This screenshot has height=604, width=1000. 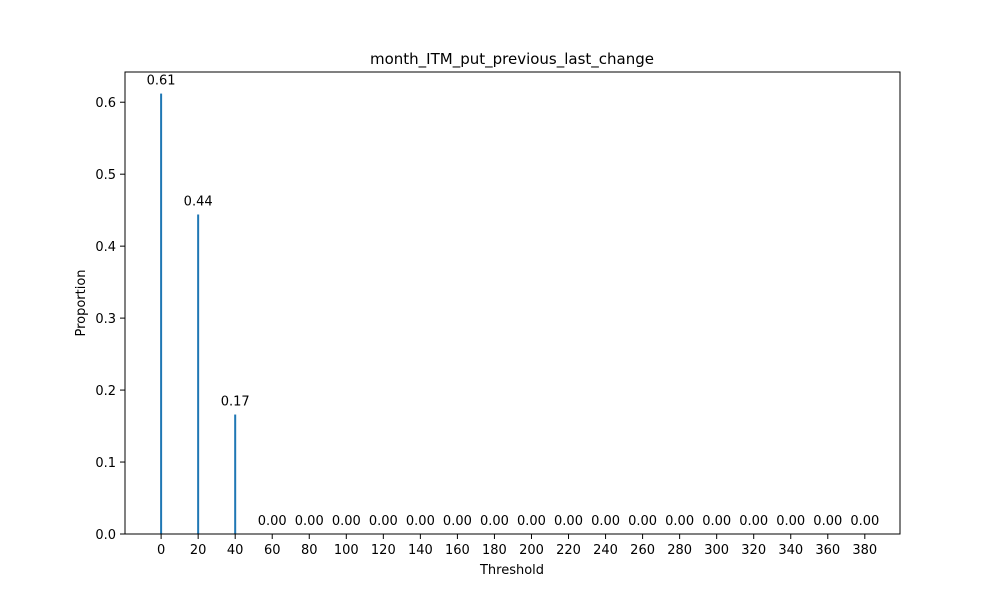 I want to click on value-label-100: 0.00, so click(x=346, y=521).